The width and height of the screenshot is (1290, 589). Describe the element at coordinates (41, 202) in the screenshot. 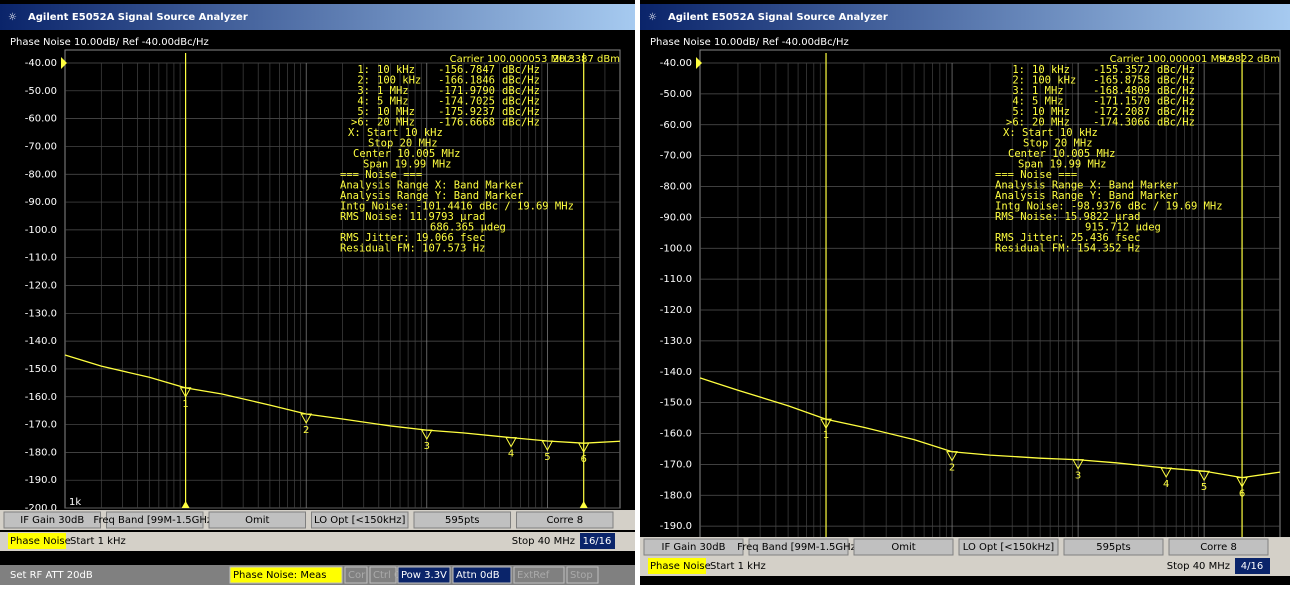

I see `y-tick-label: -90.00` at that location.